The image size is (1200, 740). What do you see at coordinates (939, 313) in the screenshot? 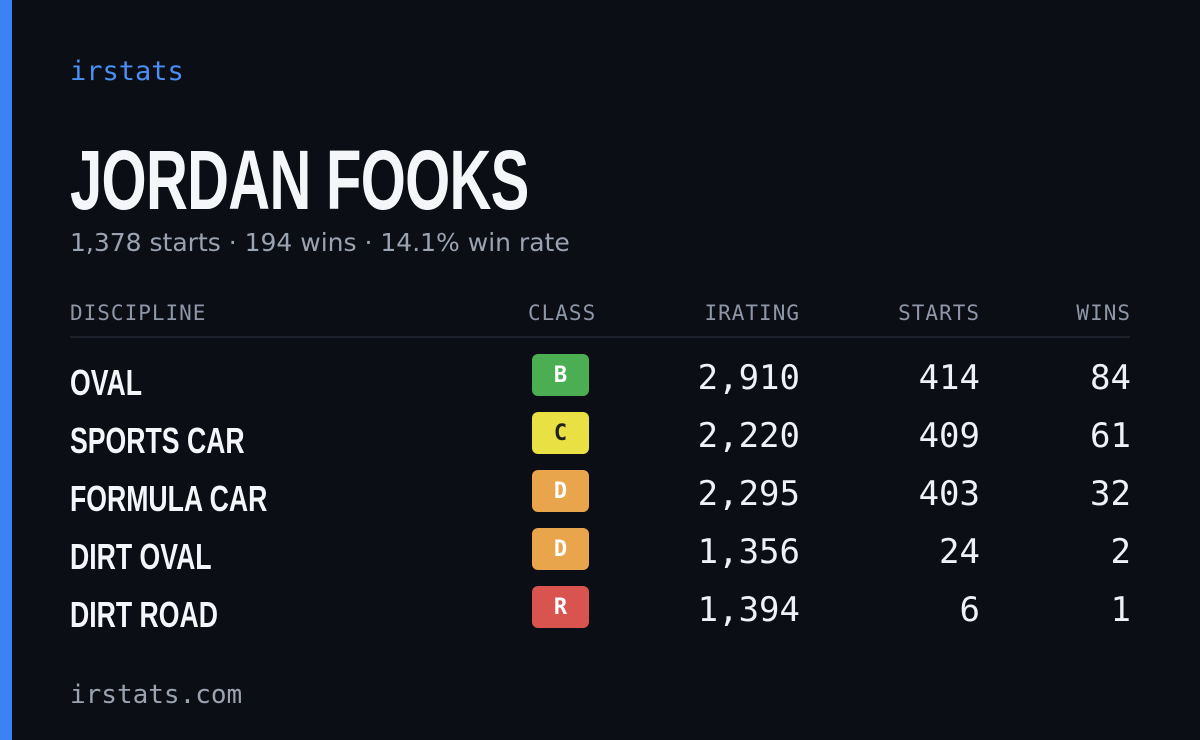
I see `column-header: STARTS` at bounding box center [939, 313].